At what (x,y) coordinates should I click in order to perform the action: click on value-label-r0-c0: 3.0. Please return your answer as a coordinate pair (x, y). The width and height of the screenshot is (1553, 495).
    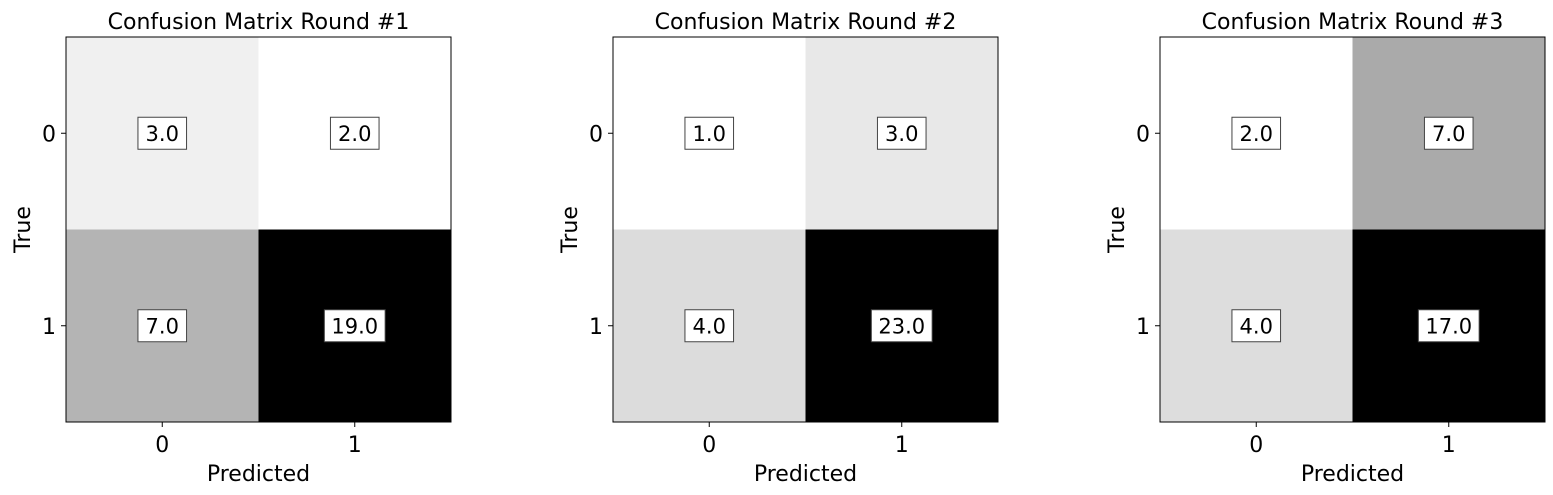
    Looking at the image, I should click on (162, 134).